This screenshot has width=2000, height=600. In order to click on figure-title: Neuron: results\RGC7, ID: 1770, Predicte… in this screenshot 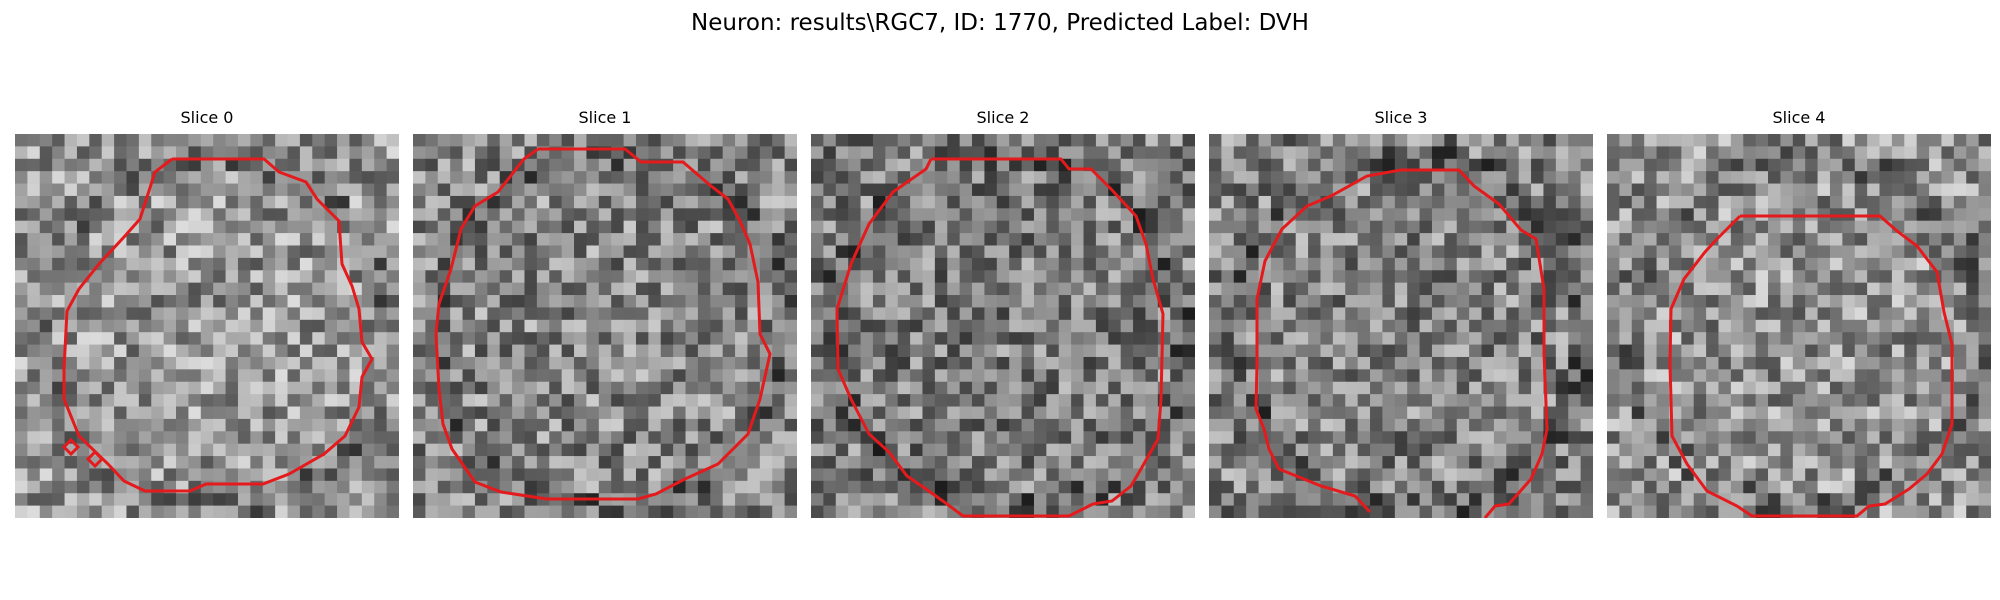, I will do `click(1000, 23)`.